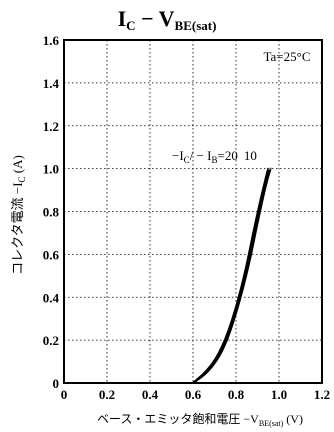  Describe the element at coordinates (51, 340) in the screenshot. I see `y-tick-label: 0.2` at that location.